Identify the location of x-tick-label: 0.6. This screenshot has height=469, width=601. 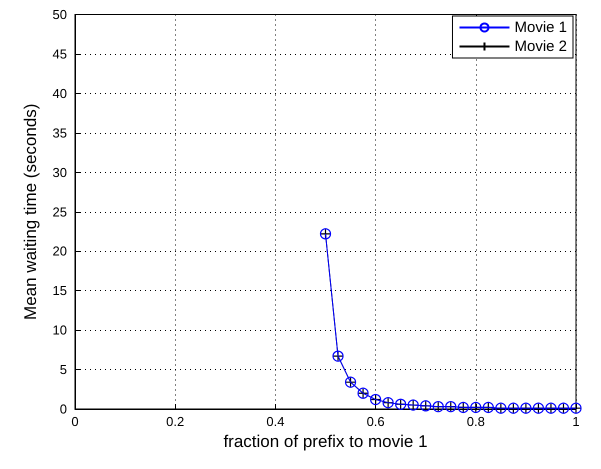
(375, 421).